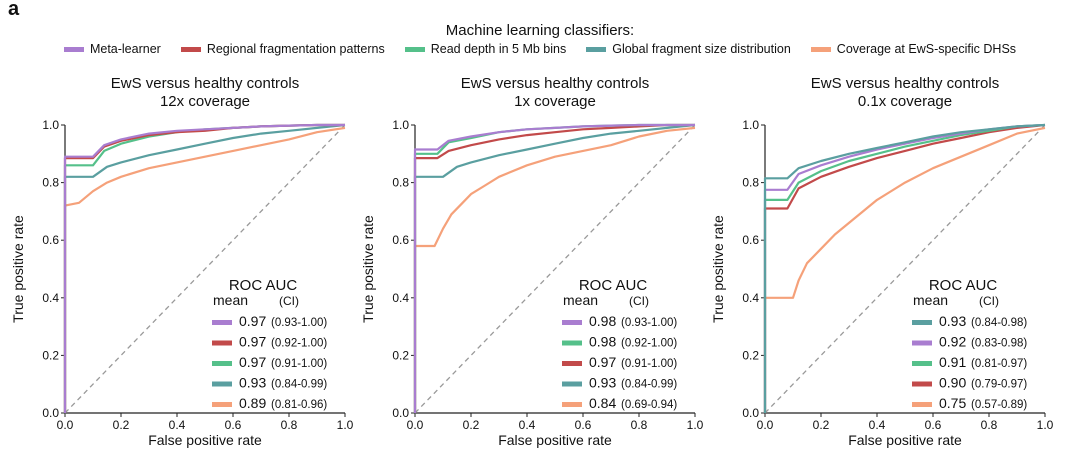 This screenshot has width=1080, height=460. What do you see at coordinates (299, 405) in the screenshot?
I see `auc-ci-value: (0.81-0.96)` at bounding box center [299, 405].